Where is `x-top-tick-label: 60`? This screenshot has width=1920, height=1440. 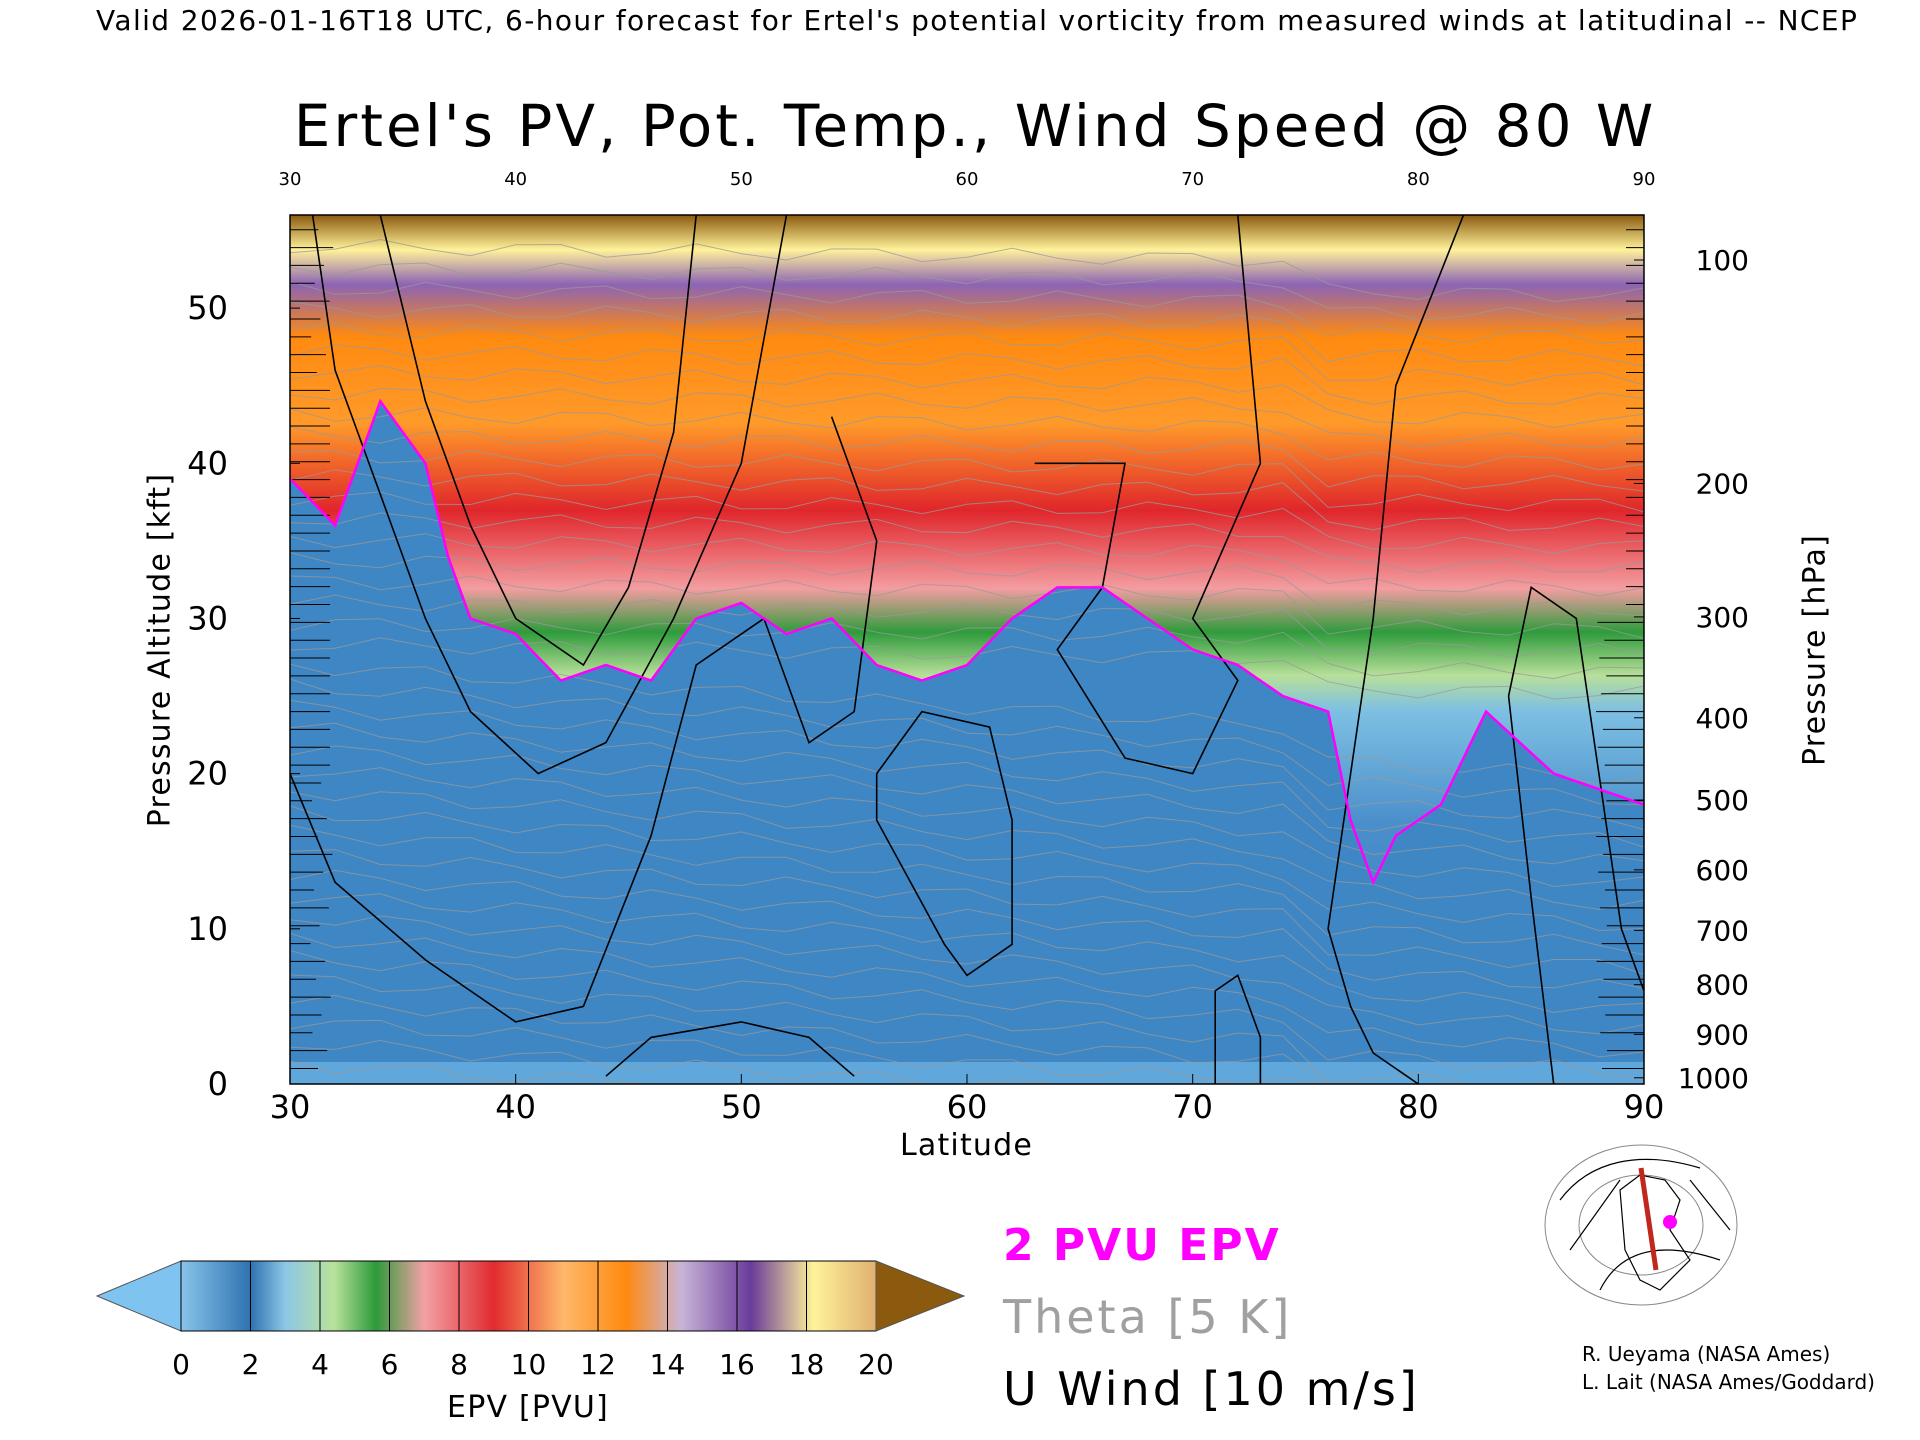
x-top-tick-label: 60 is located at coordinates (967, 179).